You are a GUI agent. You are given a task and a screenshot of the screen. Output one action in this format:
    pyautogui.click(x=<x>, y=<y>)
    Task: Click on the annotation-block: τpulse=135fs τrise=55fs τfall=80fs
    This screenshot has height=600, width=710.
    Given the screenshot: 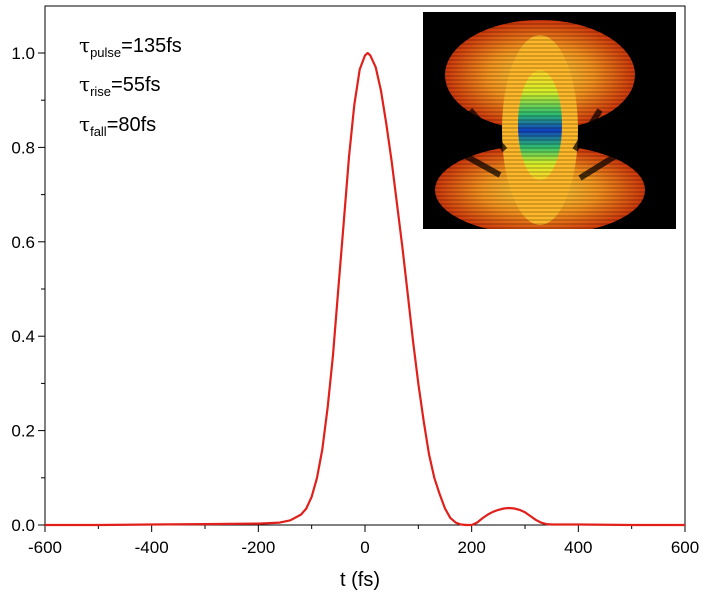 What is the action you would take?
    pyautogui.click(x=130, y=86)
    